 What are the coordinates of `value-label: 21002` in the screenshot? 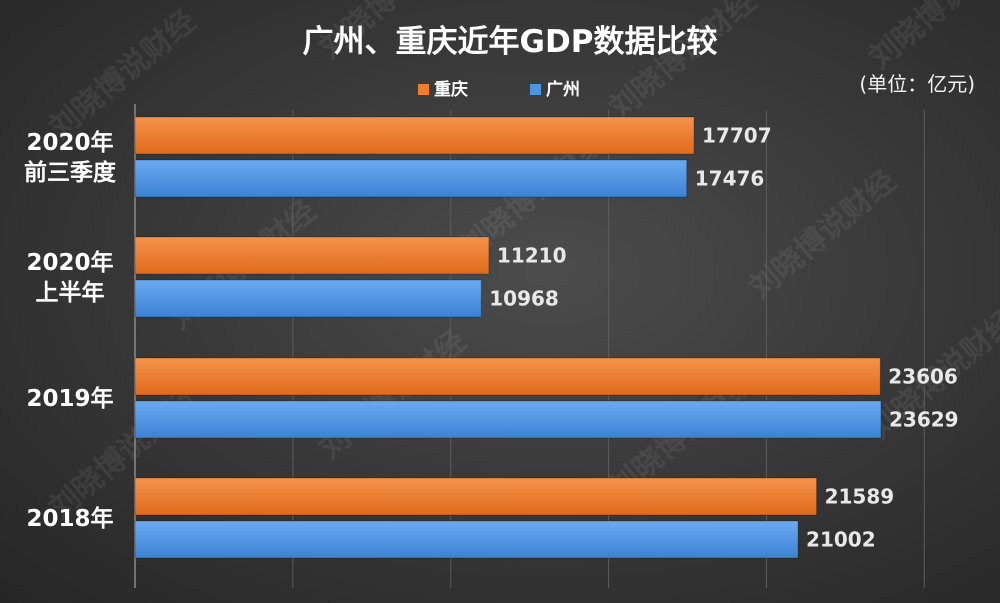 It's located at (841, 540).